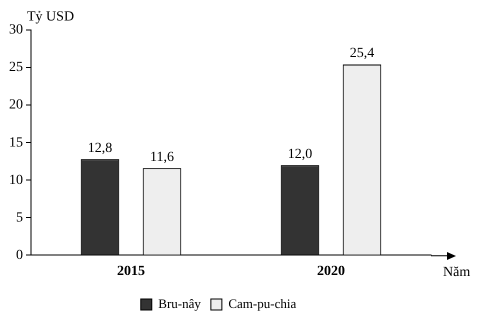 Image resolution: width=481 pixels, height=321 pixels. I want to click on x-tick-label: 2020, so click(331, 272).